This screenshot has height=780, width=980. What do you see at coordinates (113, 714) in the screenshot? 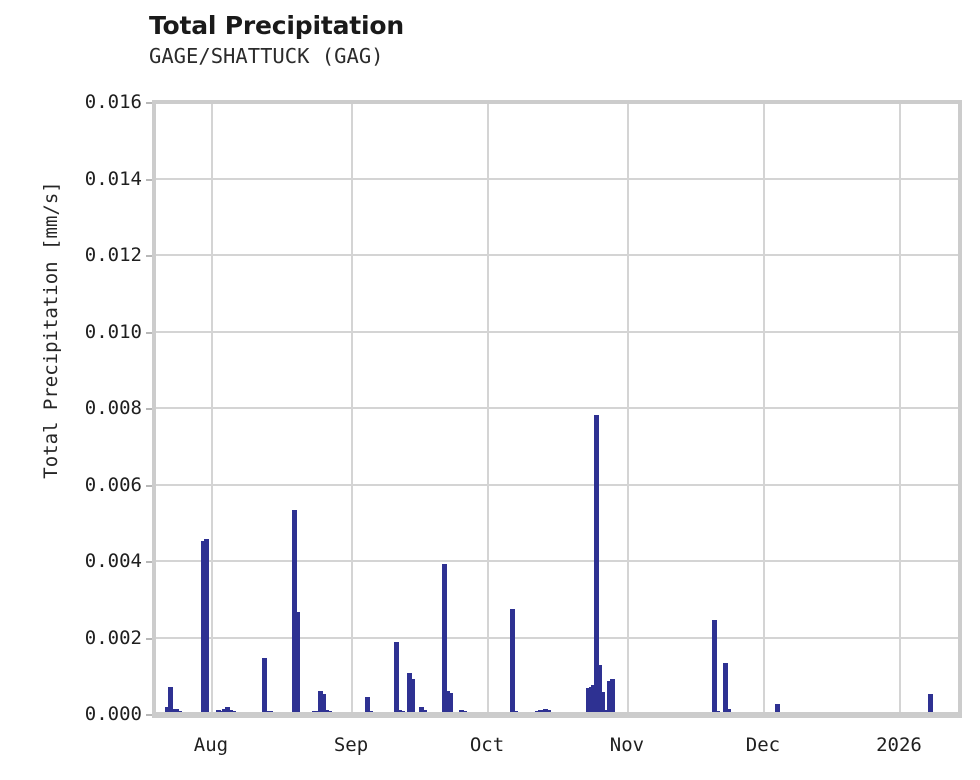
I see `y-tick-label: 0.000` at bounding box center [113, 714].